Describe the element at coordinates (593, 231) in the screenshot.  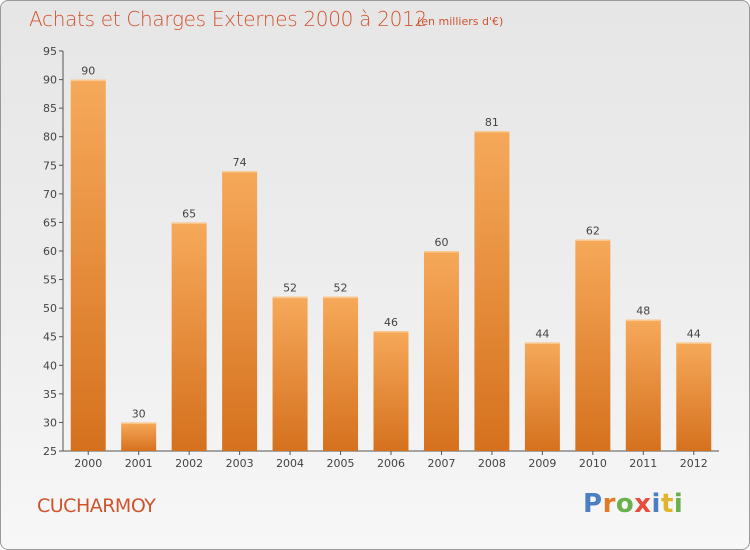
I see `bar-value-label: 62` at that location.